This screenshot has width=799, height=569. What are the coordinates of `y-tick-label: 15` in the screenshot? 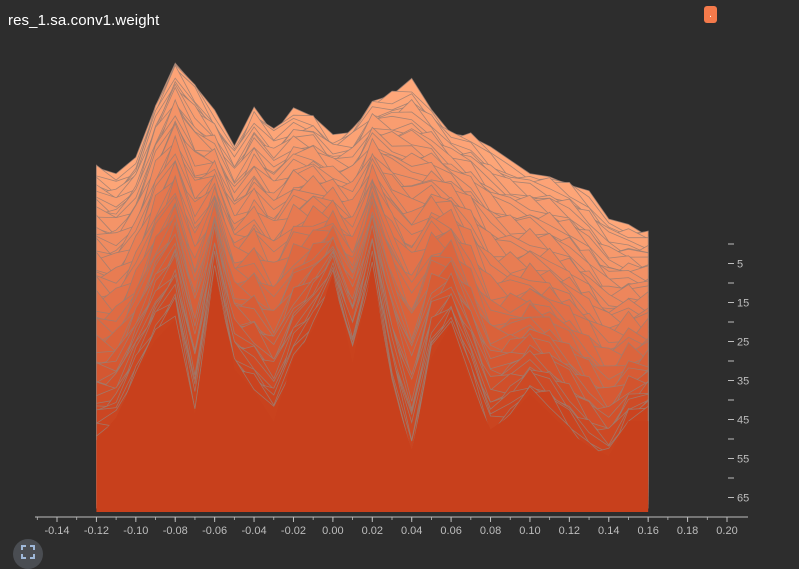 It's located at (743, 304).